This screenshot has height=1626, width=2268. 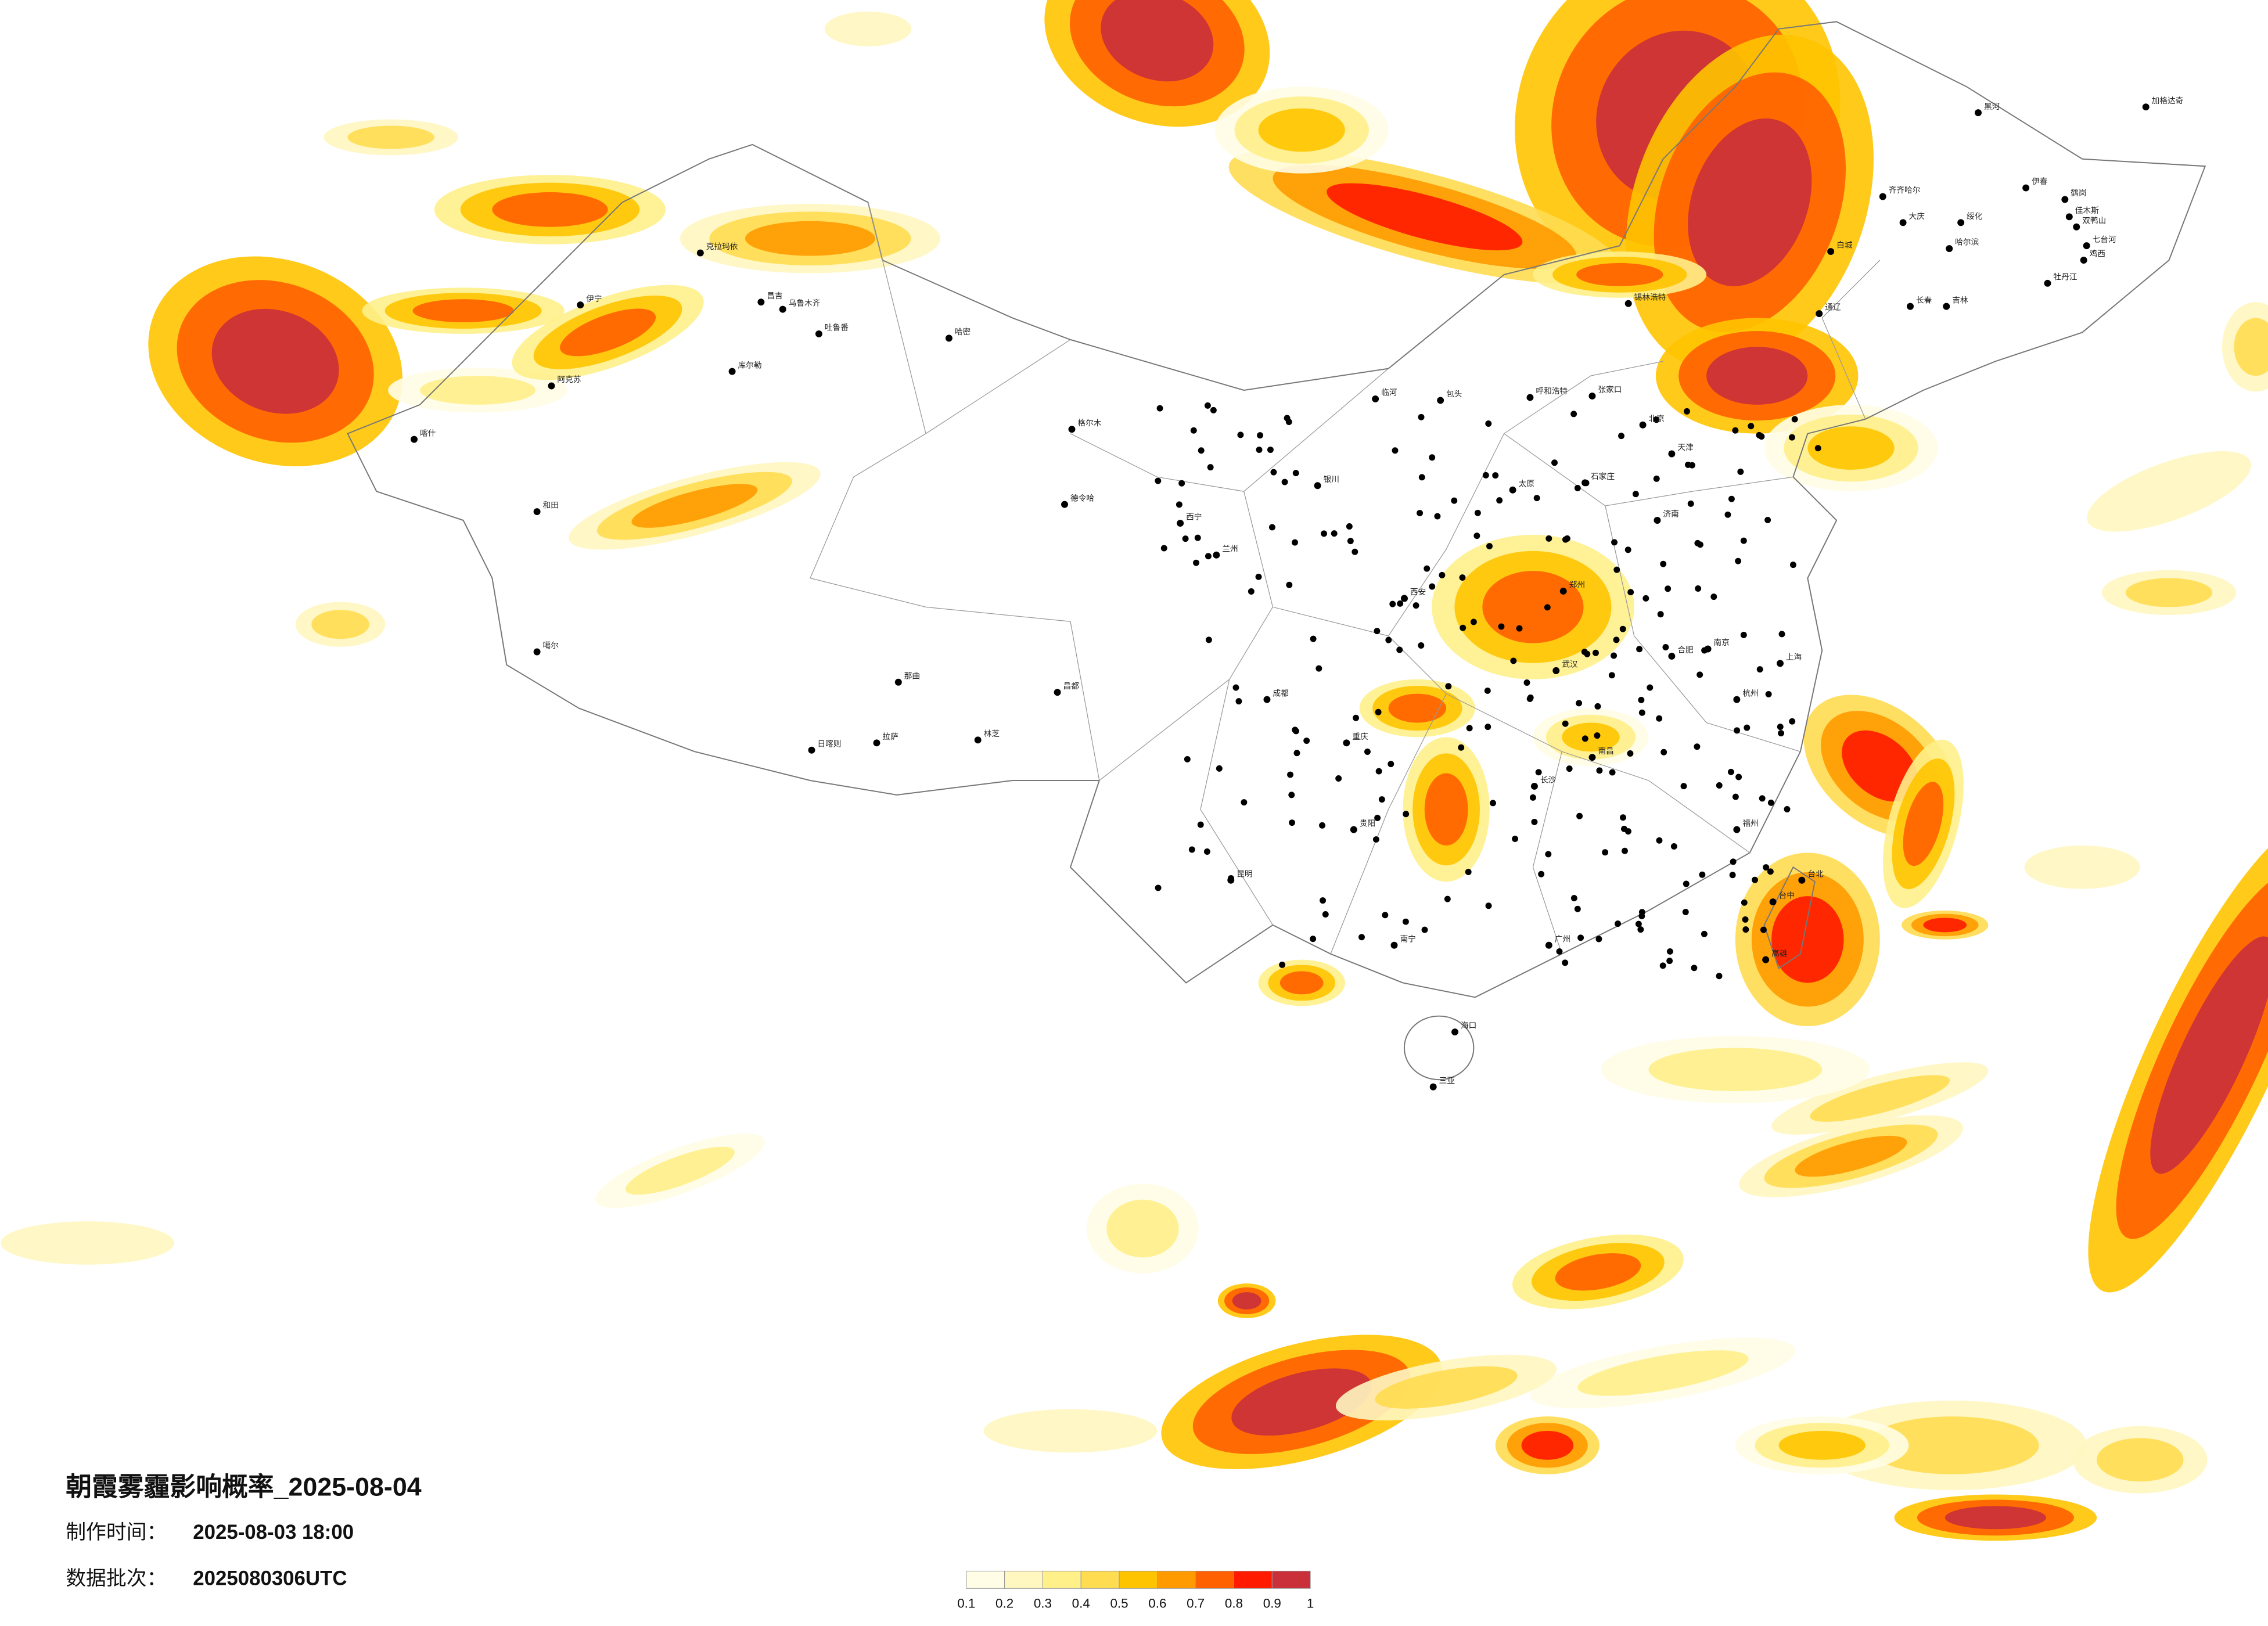 I want to click on title: 朝霞雾霾影响概率_2025-08-04, so click(x=244, y=1487).